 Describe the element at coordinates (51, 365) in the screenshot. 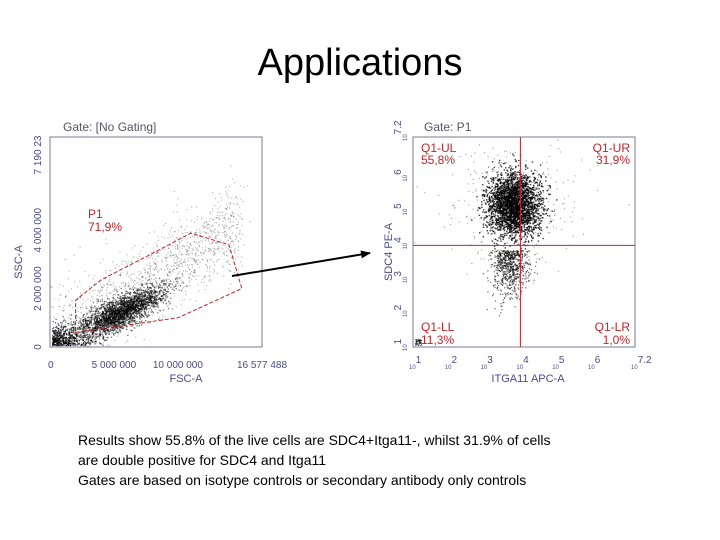

I see `x-tick-label: 0` at that location.